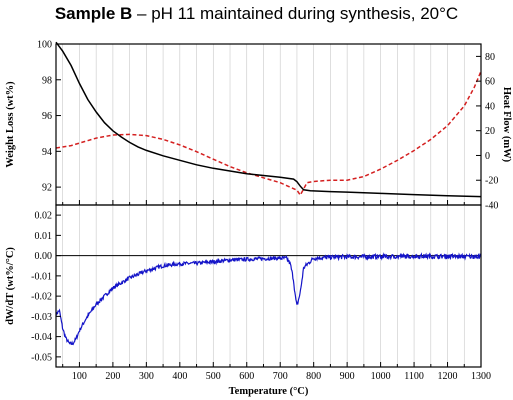  I want to click on x-tick-label: 800, so click(313, 376).